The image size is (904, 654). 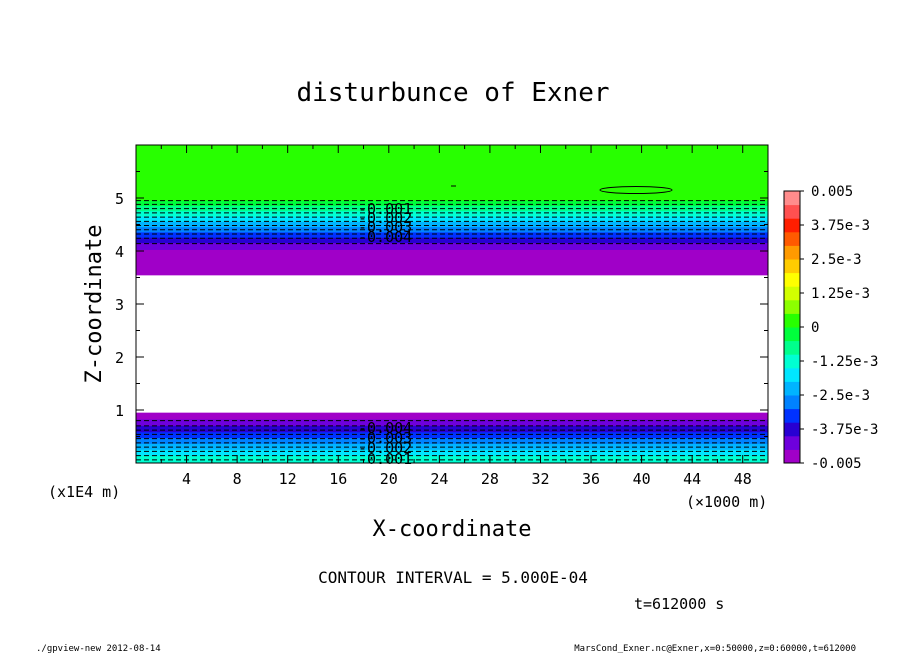 What do you see at coordinates (119, 199) in the screenshot?
I see `y-tick-label: 5` at bounding box center [119, 199].